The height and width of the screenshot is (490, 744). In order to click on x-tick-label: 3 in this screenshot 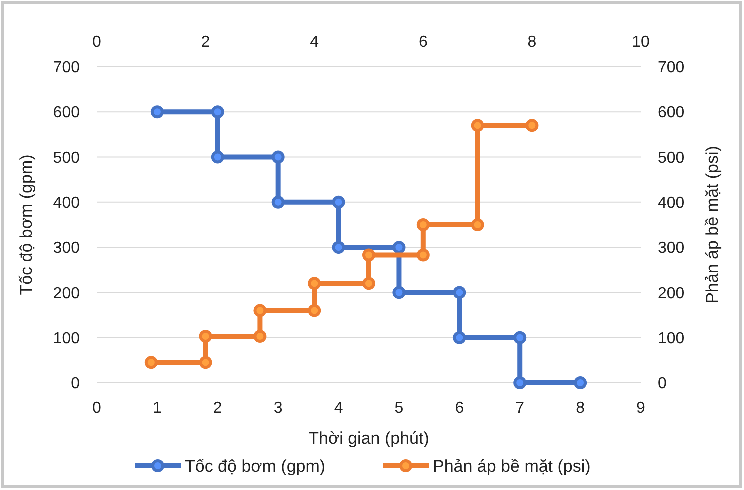, I will do `click(278, 408)`.